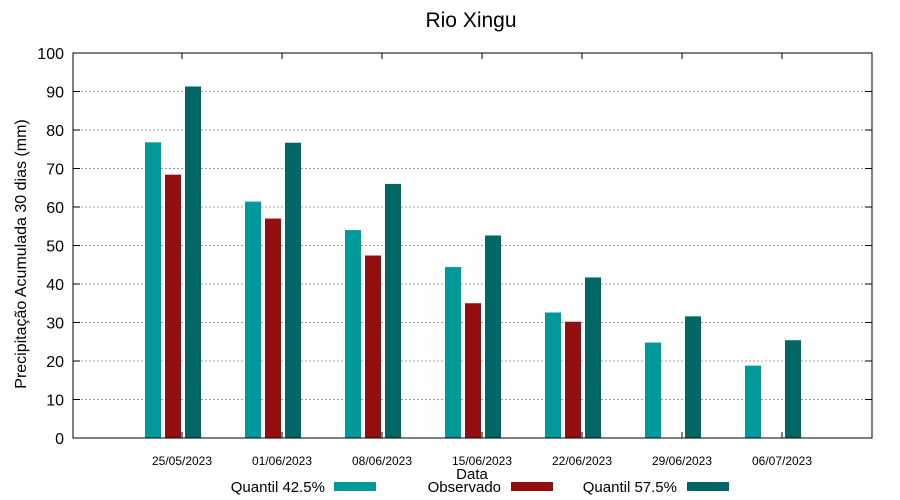  I want to click on legend-label: Quantil 42.5%, so click(278, 487).